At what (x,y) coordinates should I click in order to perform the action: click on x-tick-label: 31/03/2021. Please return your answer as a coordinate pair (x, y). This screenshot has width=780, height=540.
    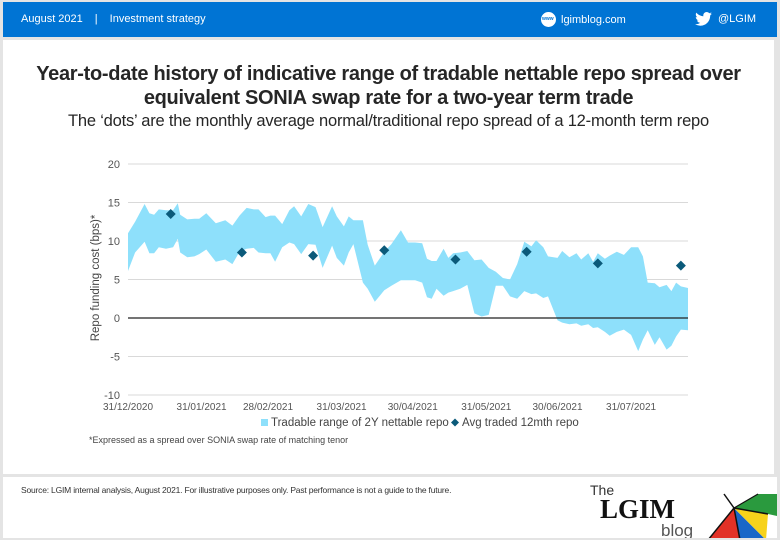
    Looking at the image, I should click on (342, 407).